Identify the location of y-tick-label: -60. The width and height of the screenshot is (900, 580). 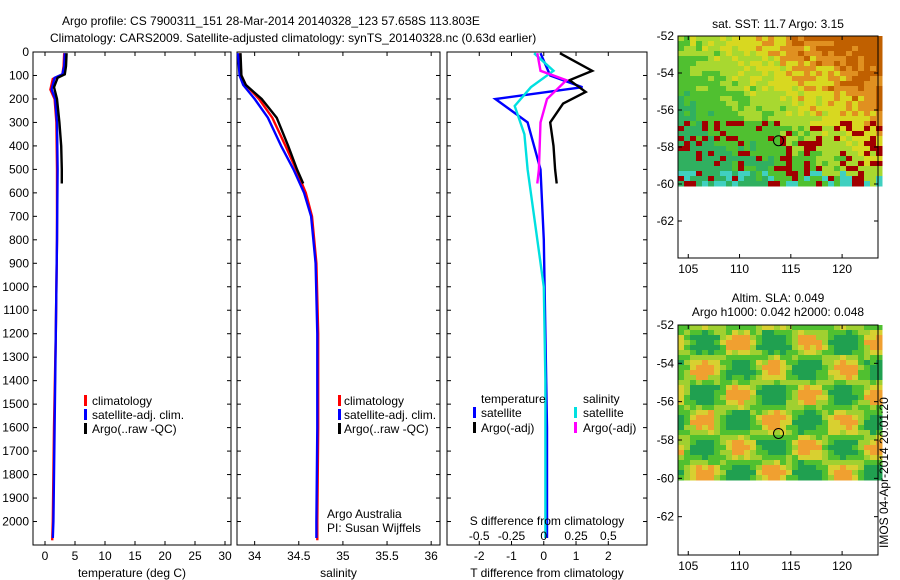
(666, 184).